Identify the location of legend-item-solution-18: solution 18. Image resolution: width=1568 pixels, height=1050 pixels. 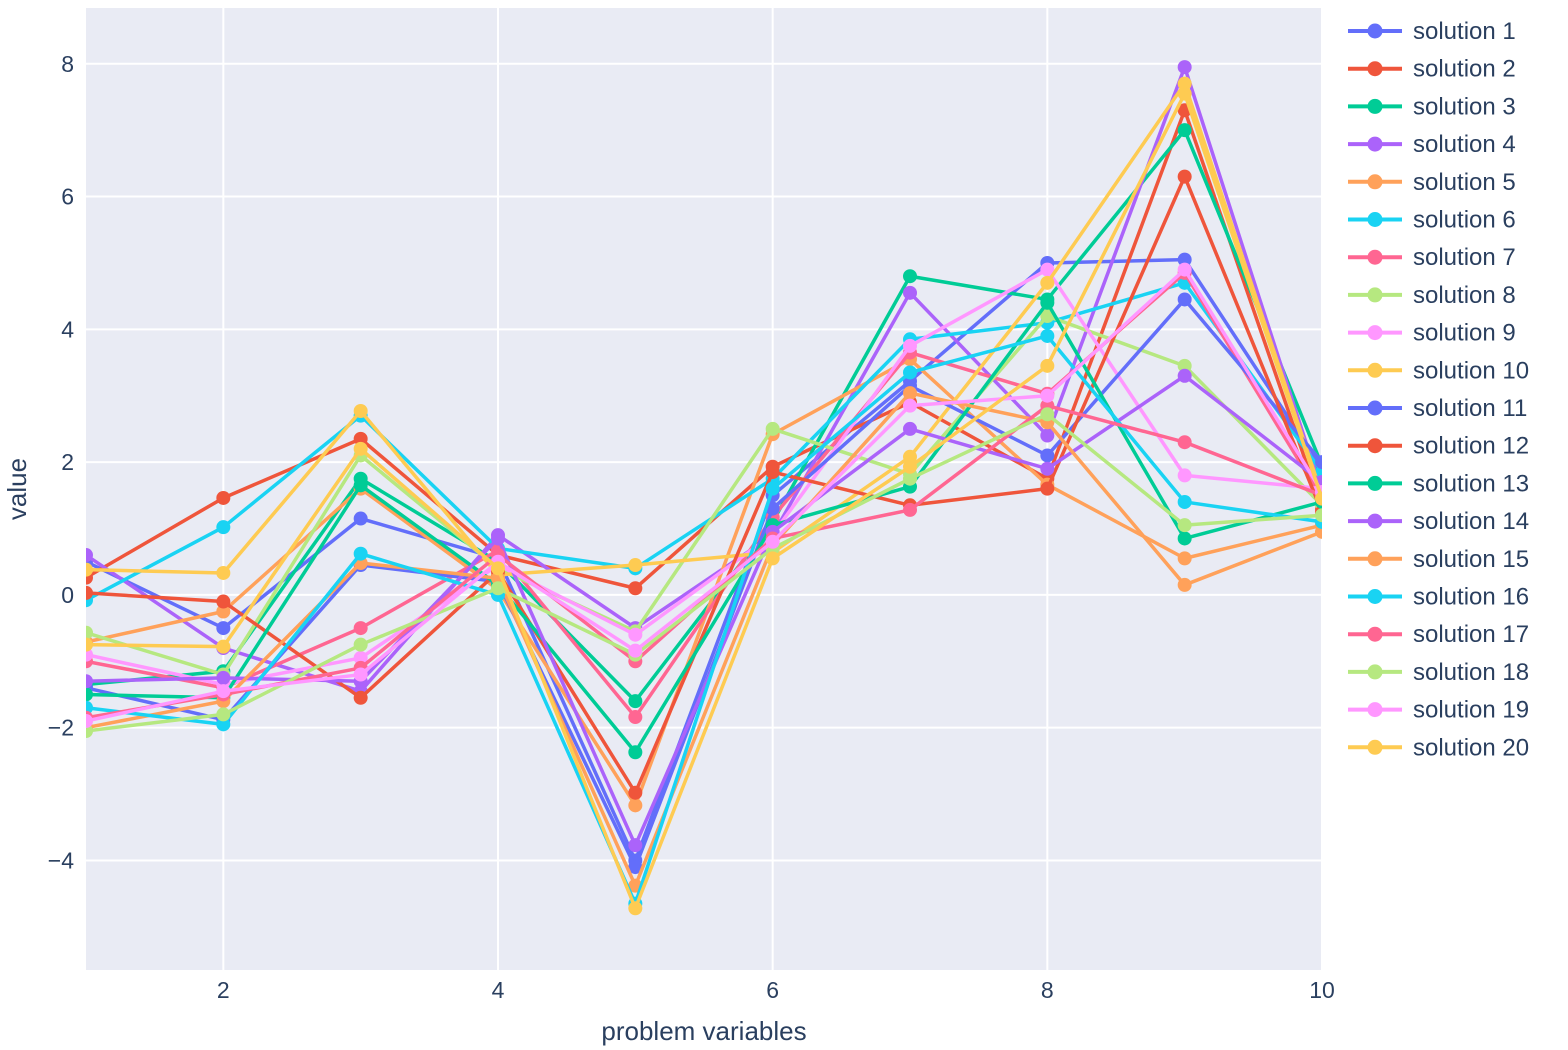
(1438, 672).